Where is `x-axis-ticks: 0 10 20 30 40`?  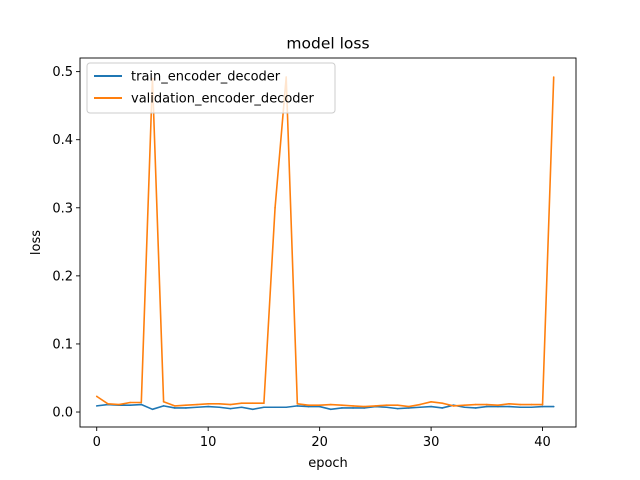
x-axis-ticks: 0 10 20 30 40 is located at coordinates (322, 438).